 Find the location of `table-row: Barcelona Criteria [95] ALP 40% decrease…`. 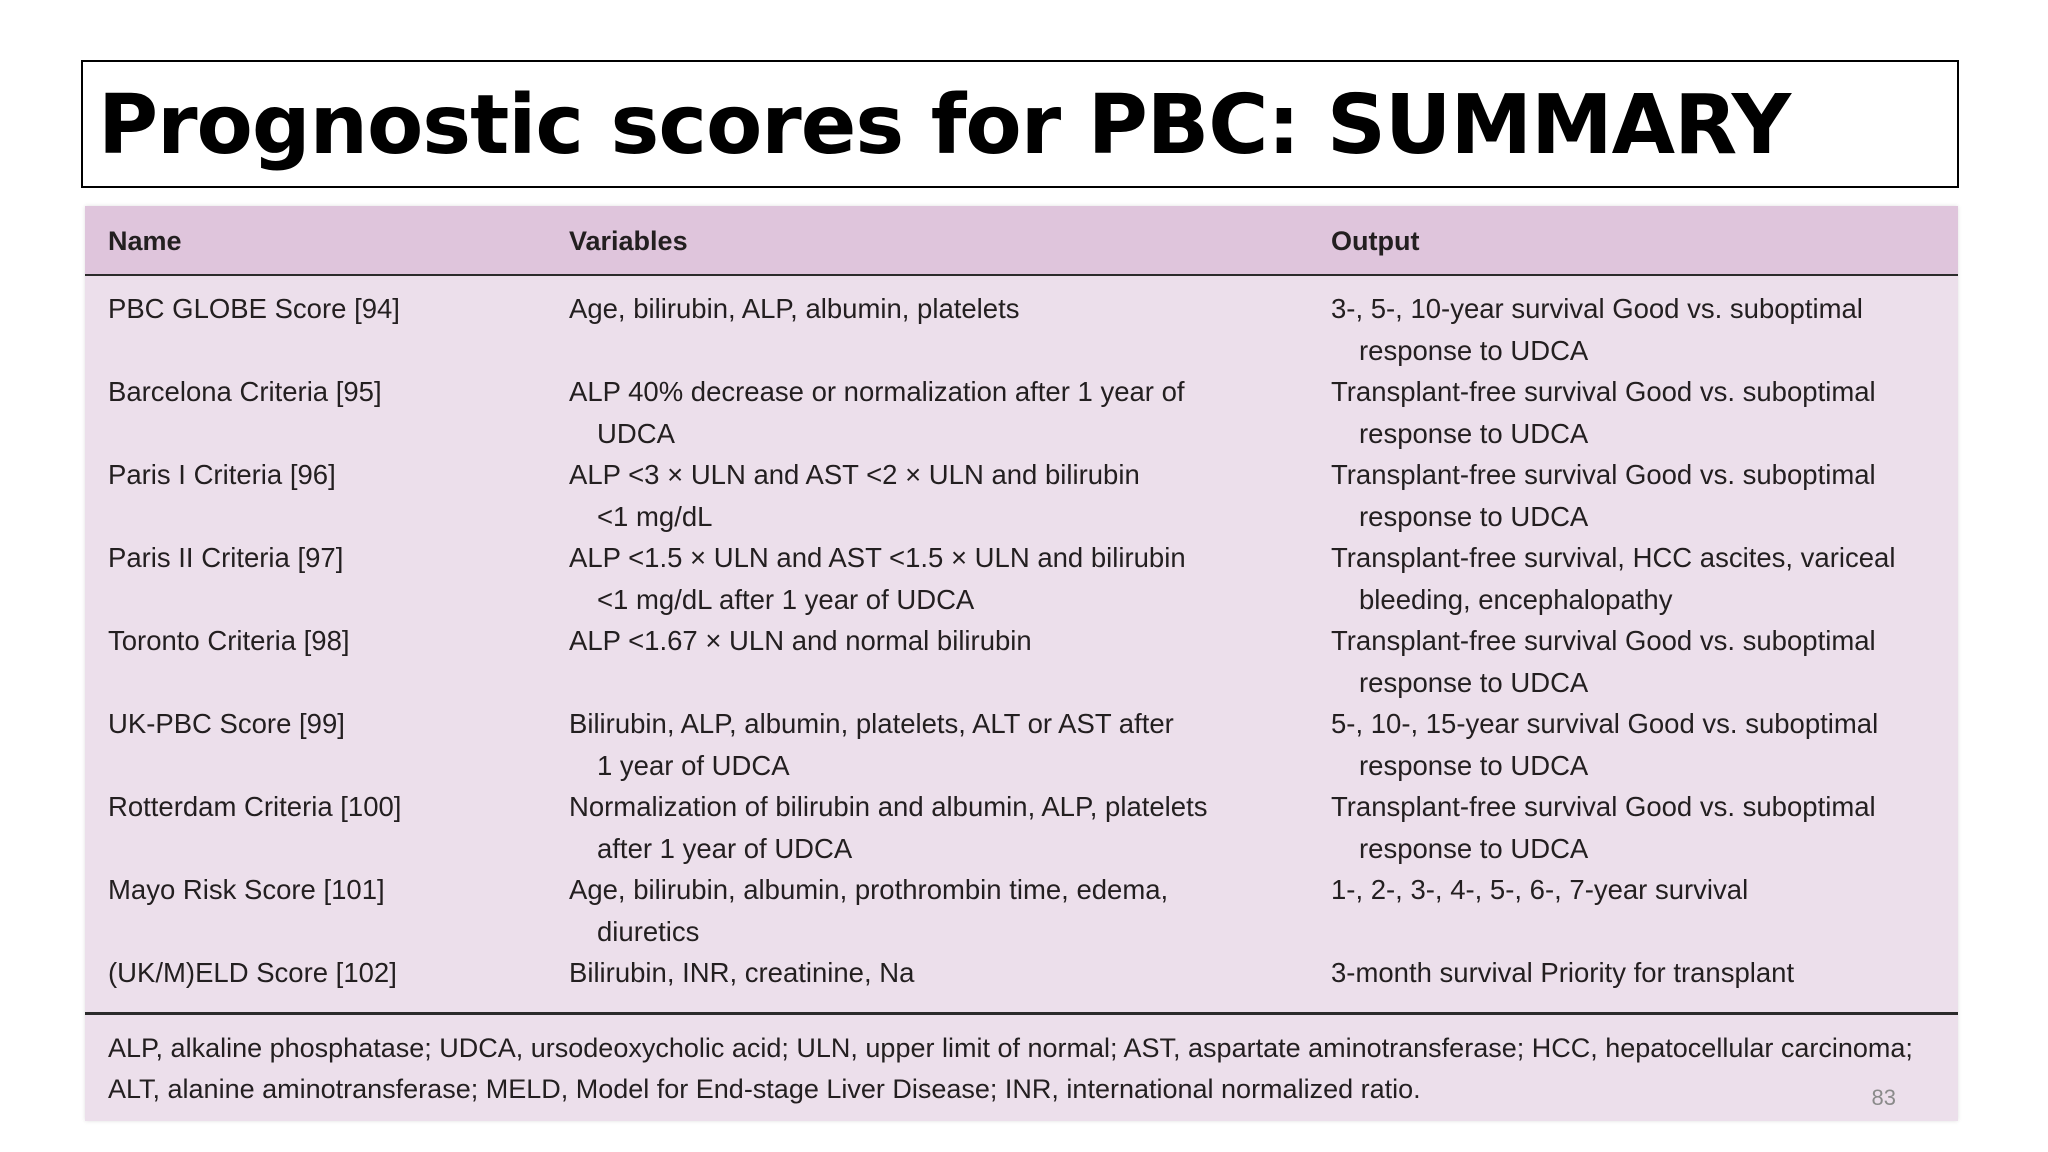

table-row: Barcelona Criteria [95] ALP 40% decrease… is located at coordinates (1021, 410).